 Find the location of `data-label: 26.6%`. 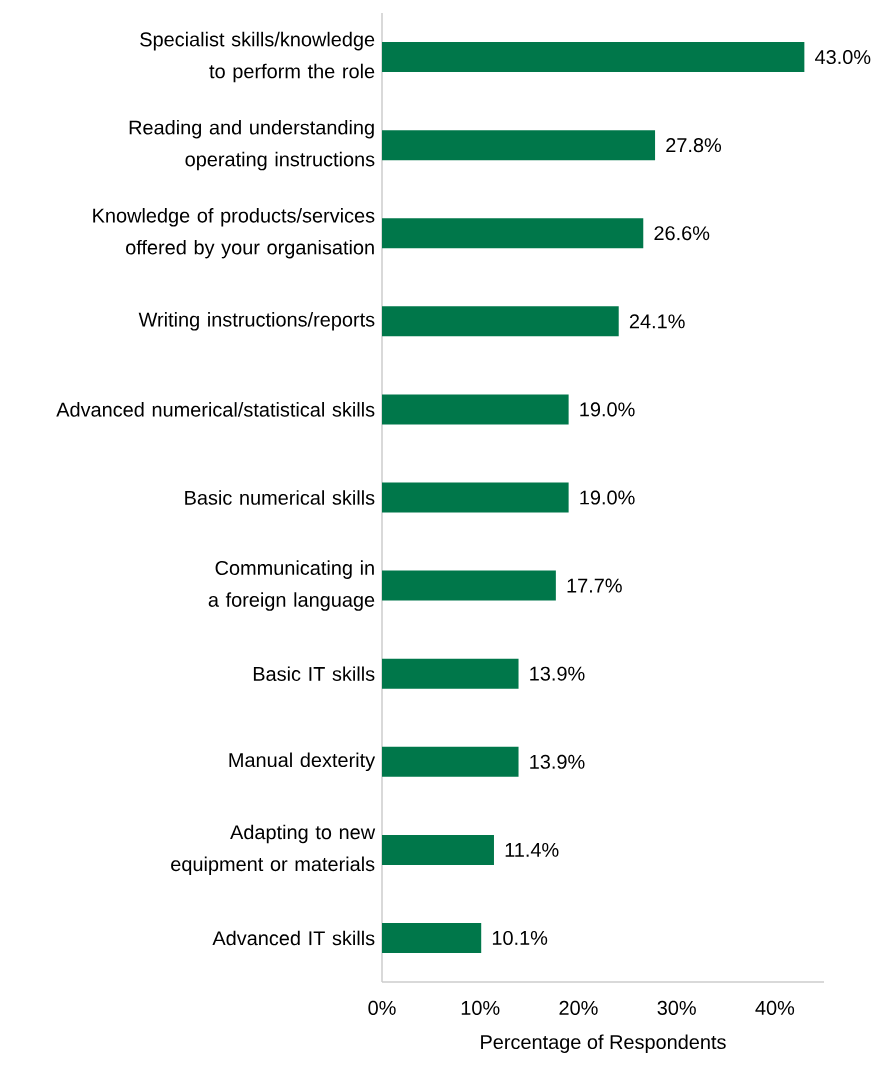

data-label: 26.6% is located at coordinates (682, 233).